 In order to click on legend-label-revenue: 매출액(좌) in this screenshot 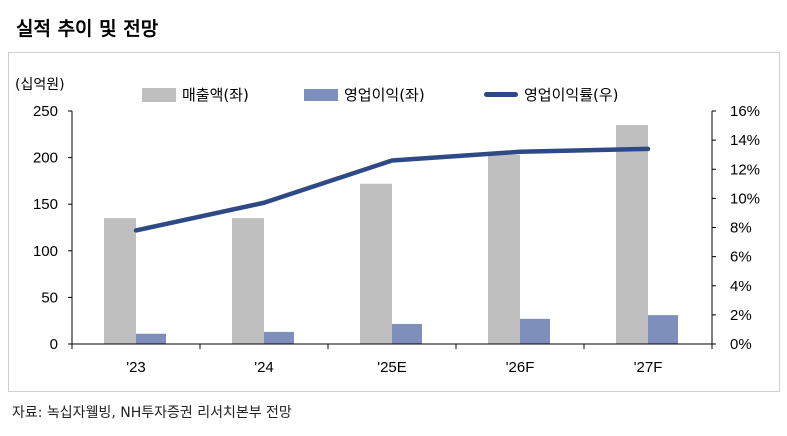, I will do `click(215, 95)`.